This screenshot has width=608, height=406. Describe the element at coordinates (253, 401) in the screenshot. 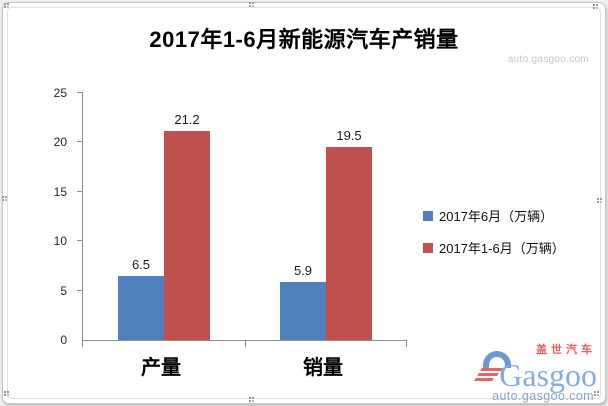

I see `resize-handle-bottom-middle` at that location.